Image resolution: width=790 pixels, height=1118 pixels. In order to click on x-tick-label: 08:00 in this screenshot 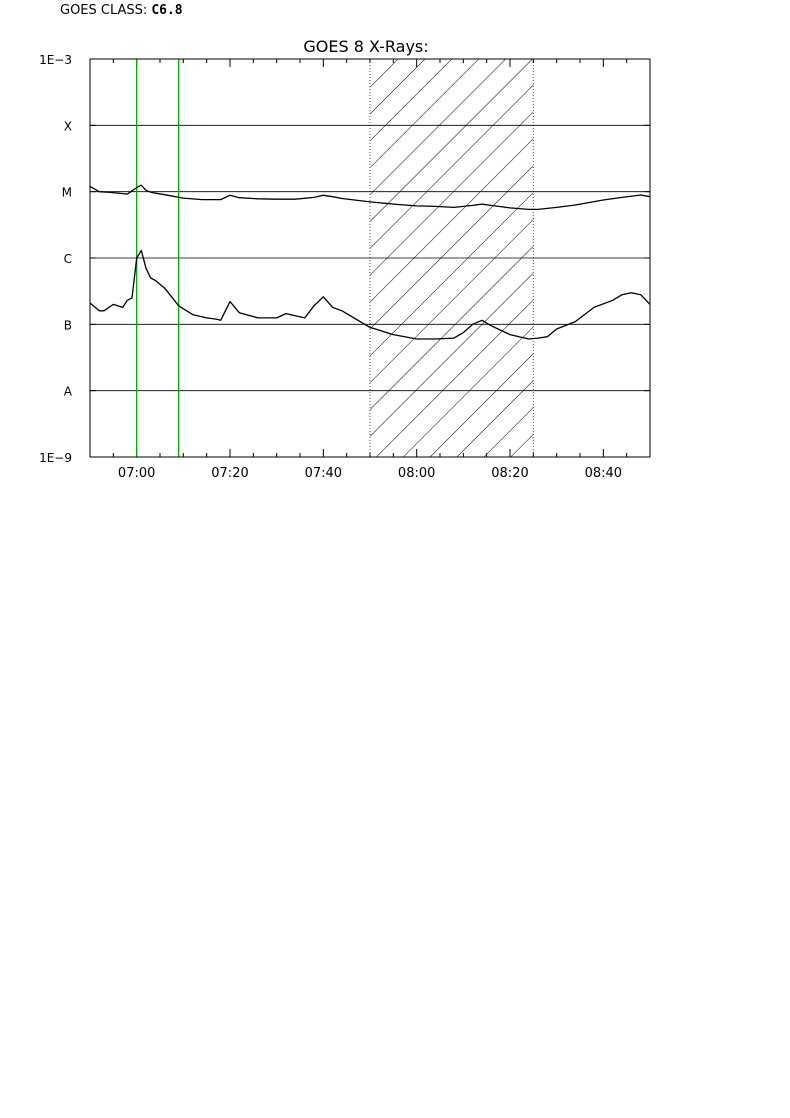, I will do `click(416, 473)`.